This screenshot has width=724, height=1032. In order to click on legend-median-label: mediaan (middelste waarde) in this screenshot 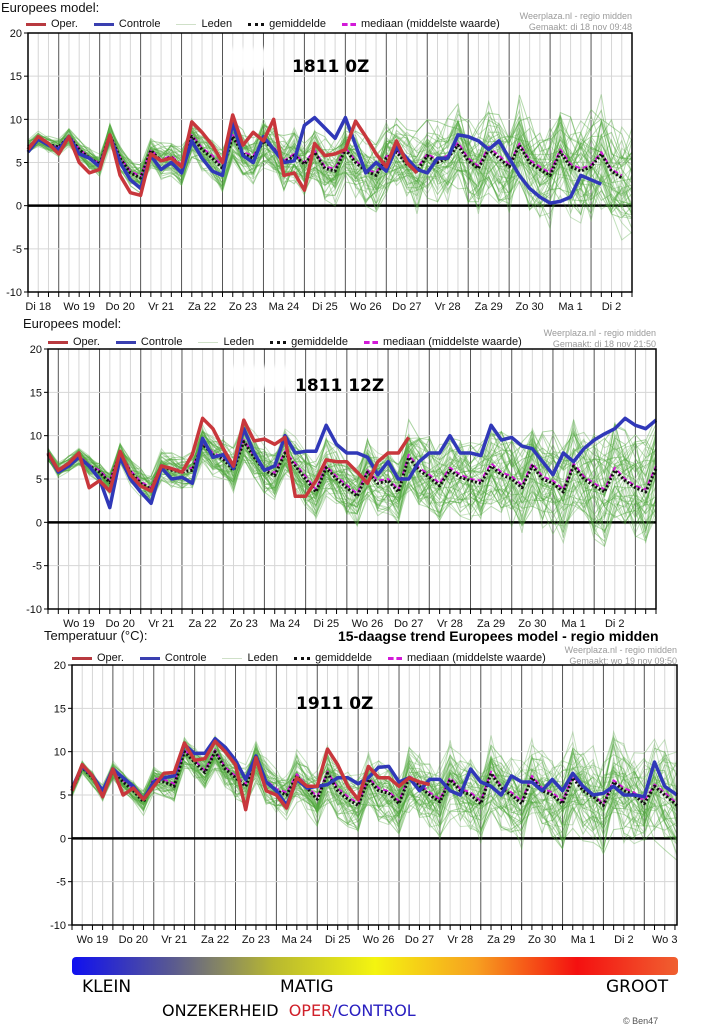, I will do `click(452, 342)`.